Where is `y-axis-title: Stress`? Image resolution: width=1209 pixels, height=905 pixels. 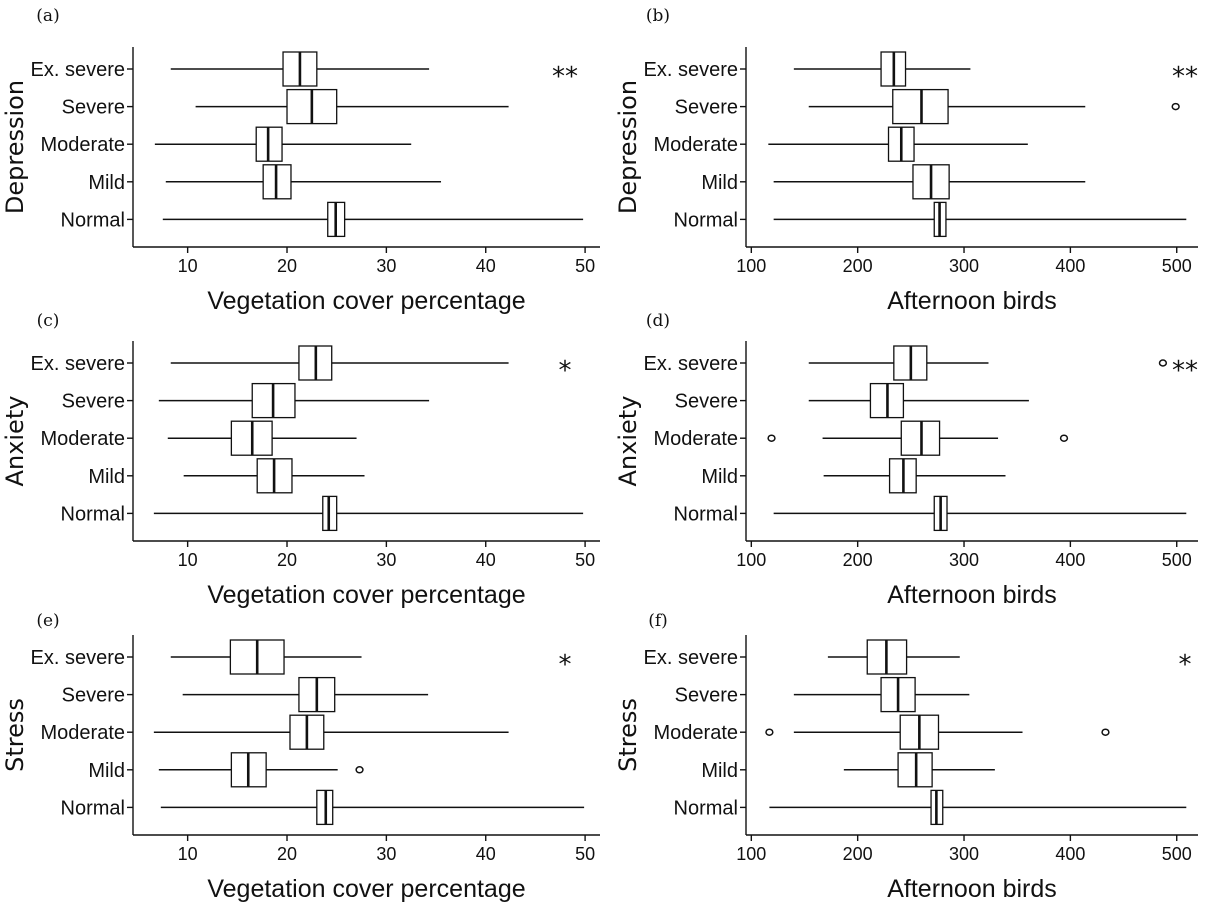
y-axis-title: Stress is located at coordinates (628, 735).